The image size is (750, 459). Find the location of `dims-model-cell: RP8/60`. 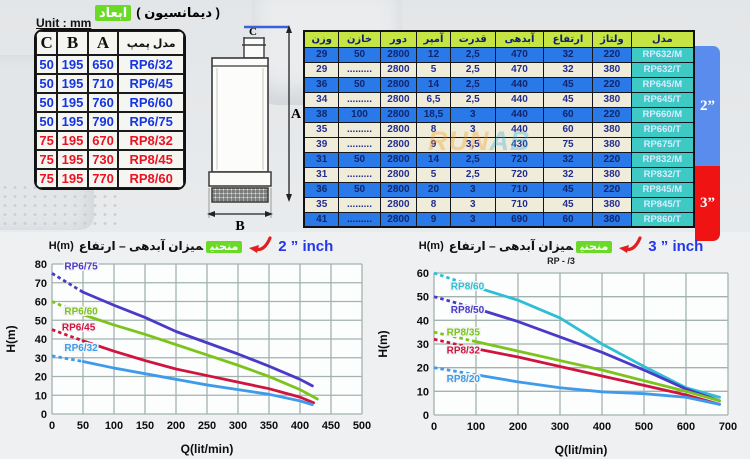

dims-model-cell: RP8/60 is located at coordinates (151, 178).